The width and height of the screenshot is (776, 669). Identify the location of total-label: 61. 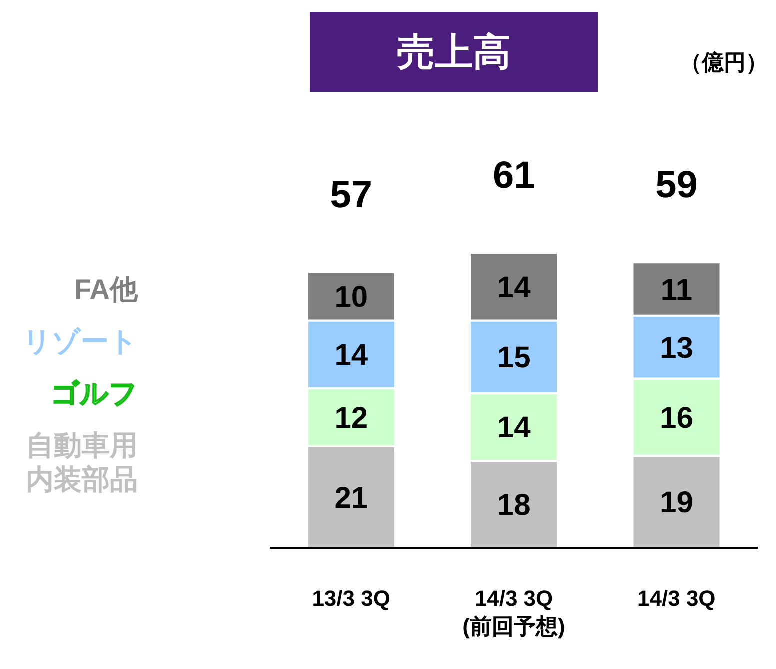
(514, 176).